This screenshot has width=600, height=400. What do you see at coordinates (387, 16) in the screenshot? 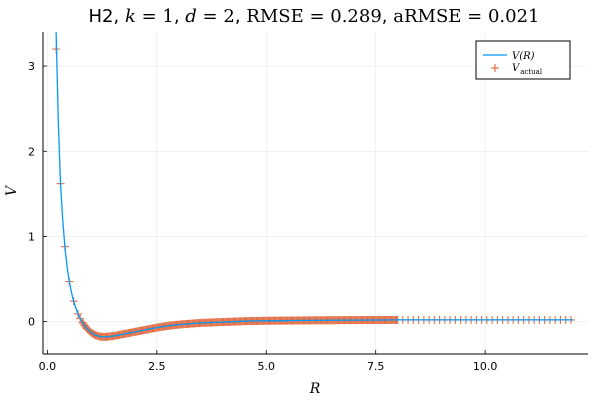
I see `title-sep3: ,` at bounding box center [387, 16].